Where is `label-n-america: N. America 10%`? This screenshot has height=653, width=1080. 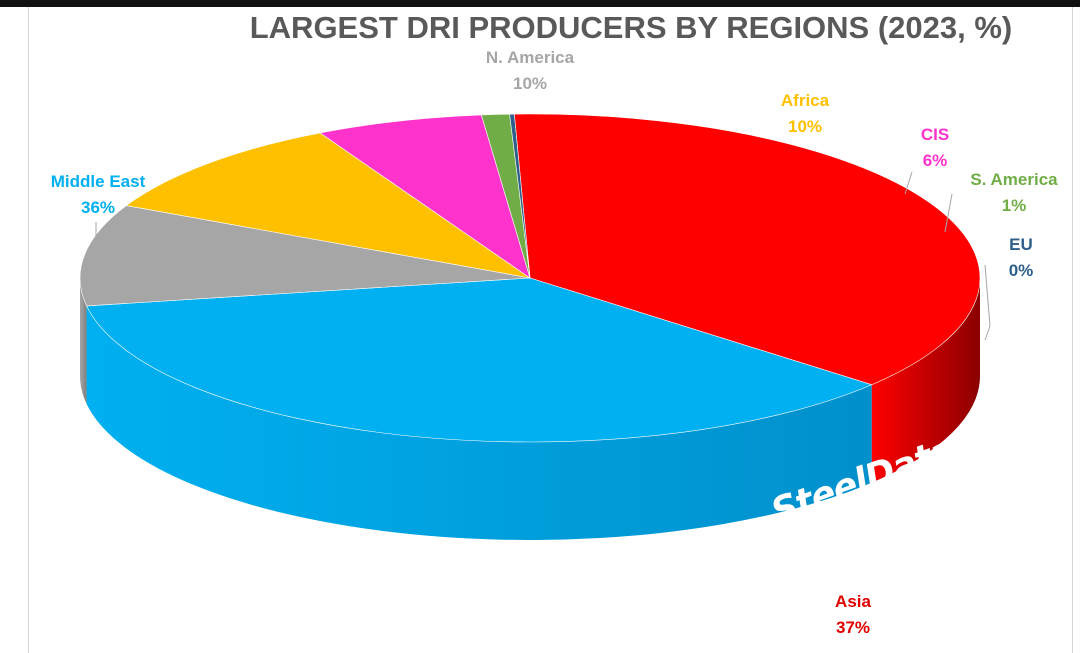
label-n-america: N. America 10% is located at coordinates (530, 71).